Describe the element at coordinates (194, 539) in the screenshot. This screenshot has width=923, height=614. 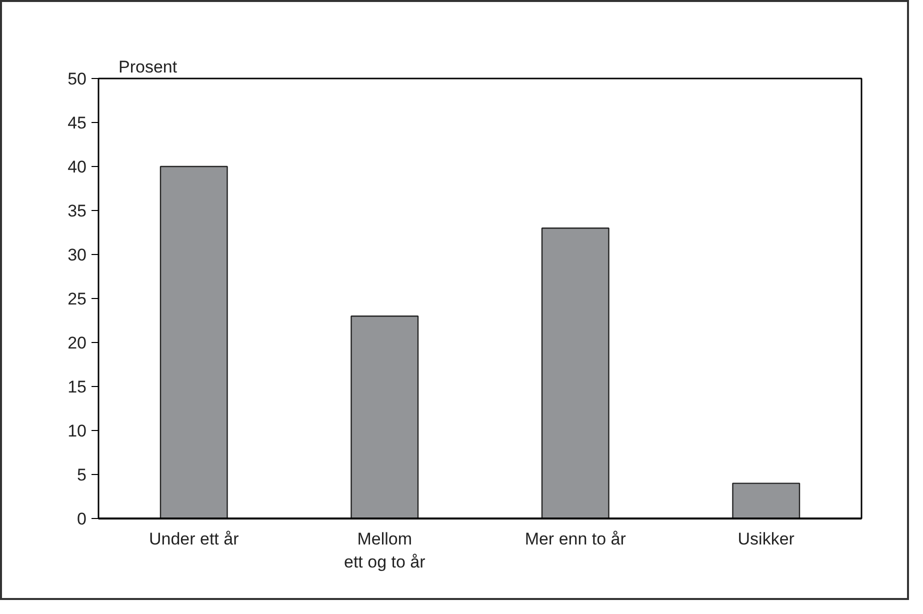
I see `x-tick-label: Under ett år` at that location.